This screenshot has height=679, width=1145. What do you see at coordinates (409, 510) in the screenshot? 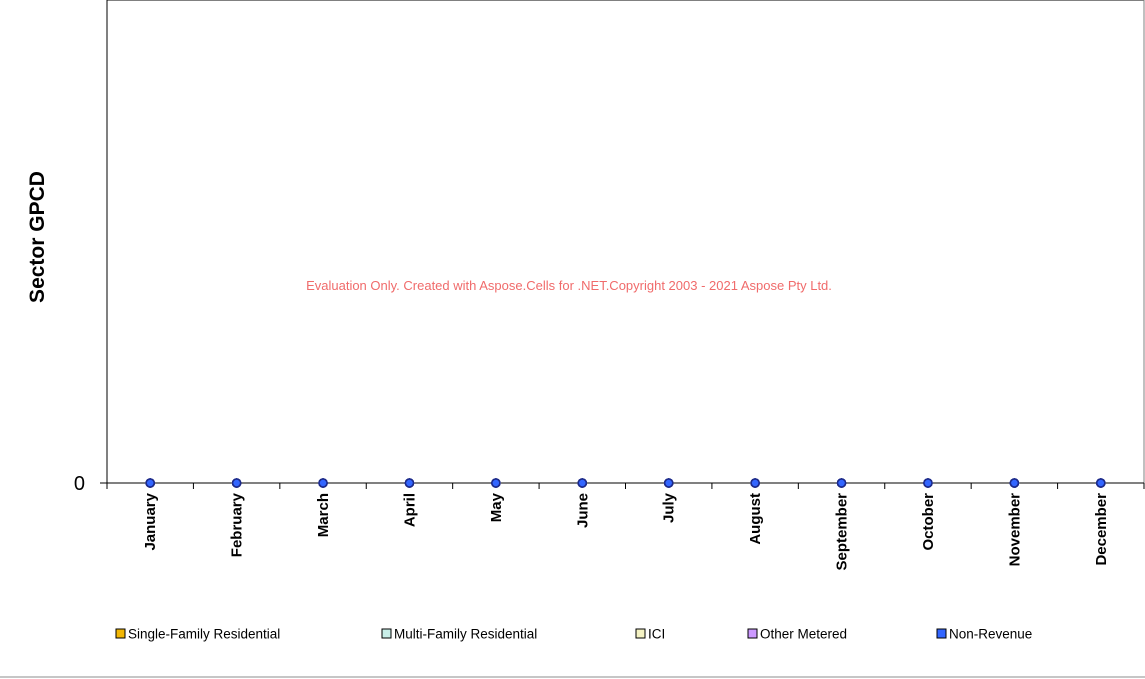
I see `x-tick-label: April` at bounding box center [409, 510].